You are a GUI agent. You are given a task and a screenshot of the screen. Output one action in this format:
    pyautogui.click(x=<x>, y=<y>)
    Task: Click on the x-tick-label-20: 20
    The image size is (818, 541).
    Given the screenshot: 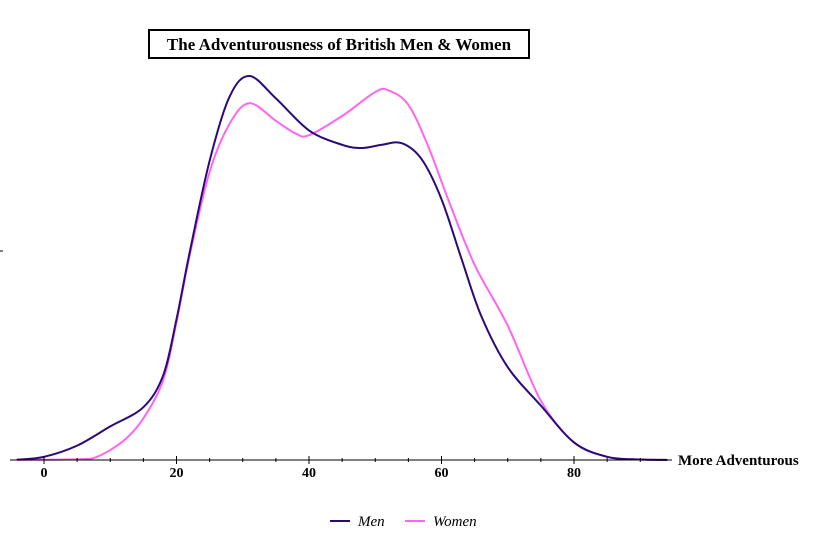 What is the action you would take?
    pyautogui.click(x=177, y=473)
    